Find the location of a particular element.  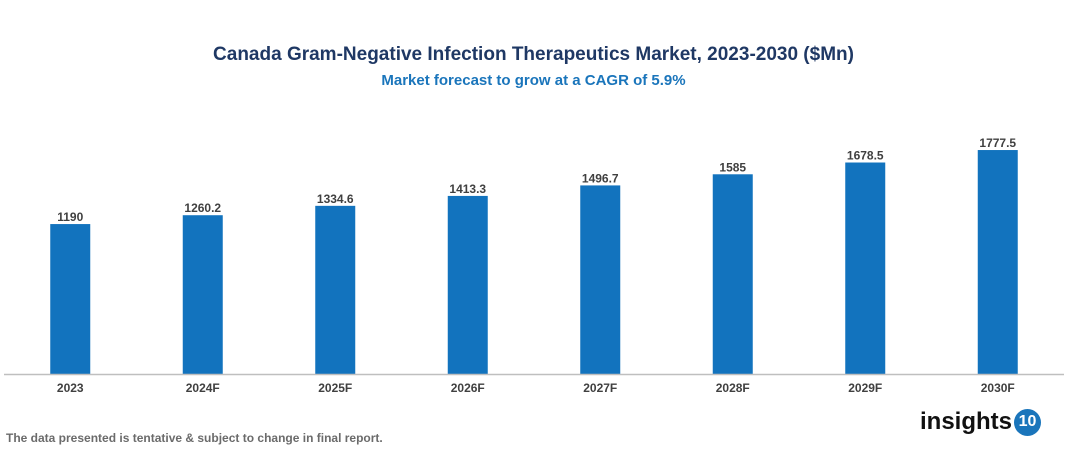

logo-badge: 10 is located at coordinates (1028, 422).